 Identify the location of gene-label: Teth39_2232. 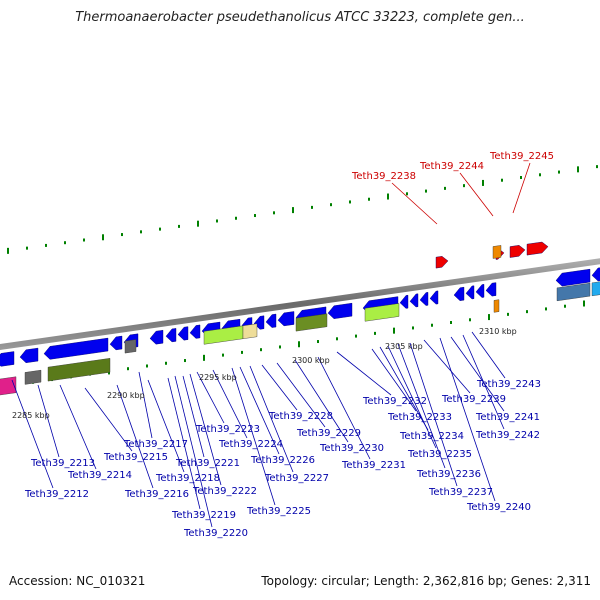
(394, 401).